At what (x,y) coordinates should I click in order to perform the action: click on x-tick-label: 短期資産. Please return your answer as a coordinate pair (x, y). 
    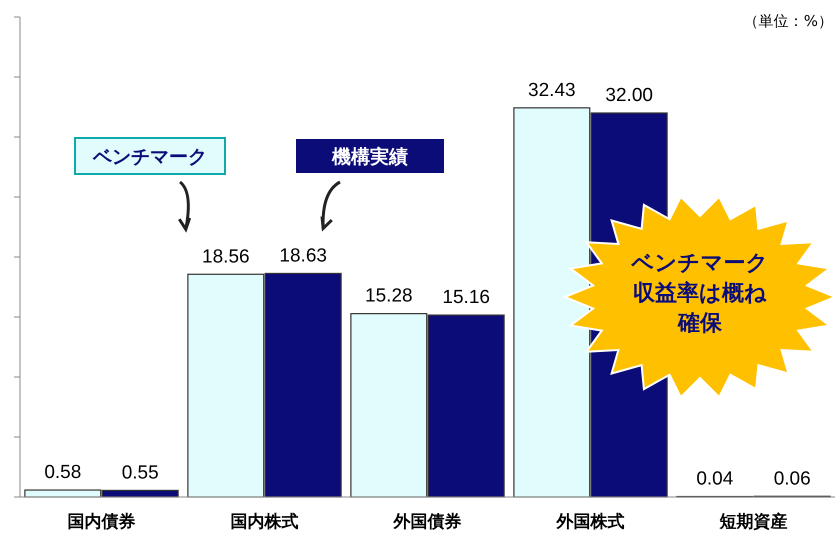
    Looking at the image, I should click on (753, 522).